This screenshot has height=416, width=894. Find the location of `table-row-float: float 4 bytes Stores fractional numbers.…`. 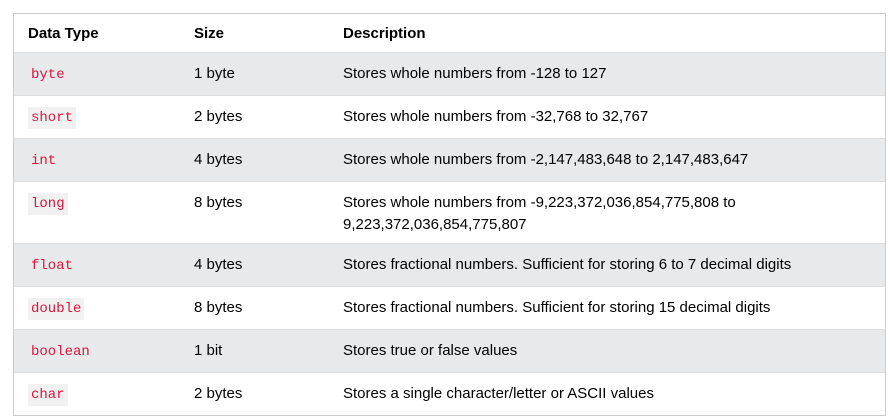

table-row-float: float 4 bytes Stores fractional numbers.… is located at coordinates (449, 265).